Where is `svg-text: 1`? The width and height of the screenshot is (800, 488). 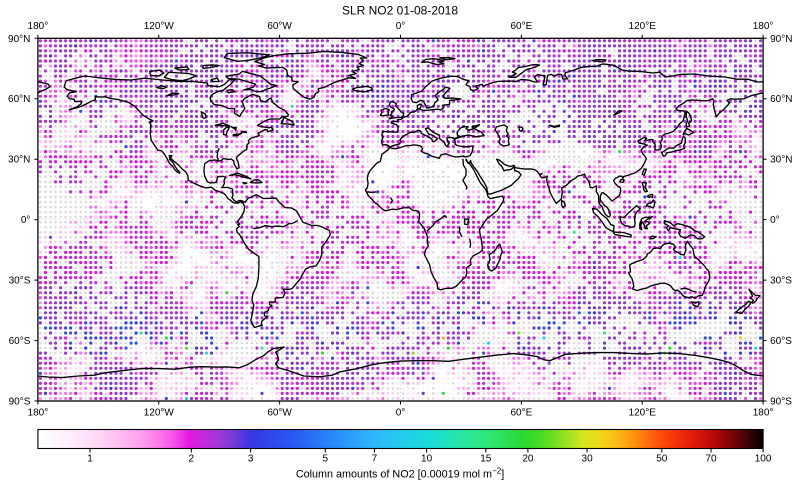
svg-text: 1 is located at coordinates (90, 459).